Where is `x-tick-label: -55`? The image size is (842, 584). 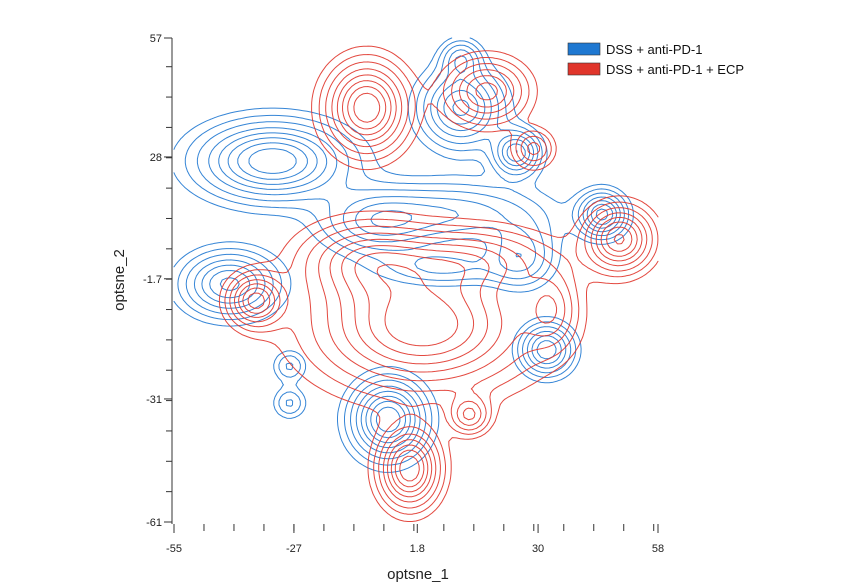
x-tick-label: -55 is located at coordinates (174, 549).